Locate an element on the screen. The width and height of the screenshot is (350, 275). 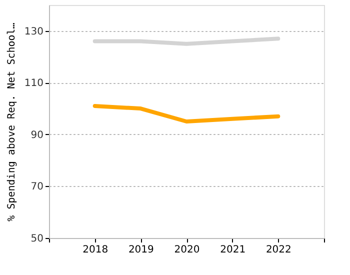
y-tick-label: 110 is located at coordinates (34, 84).